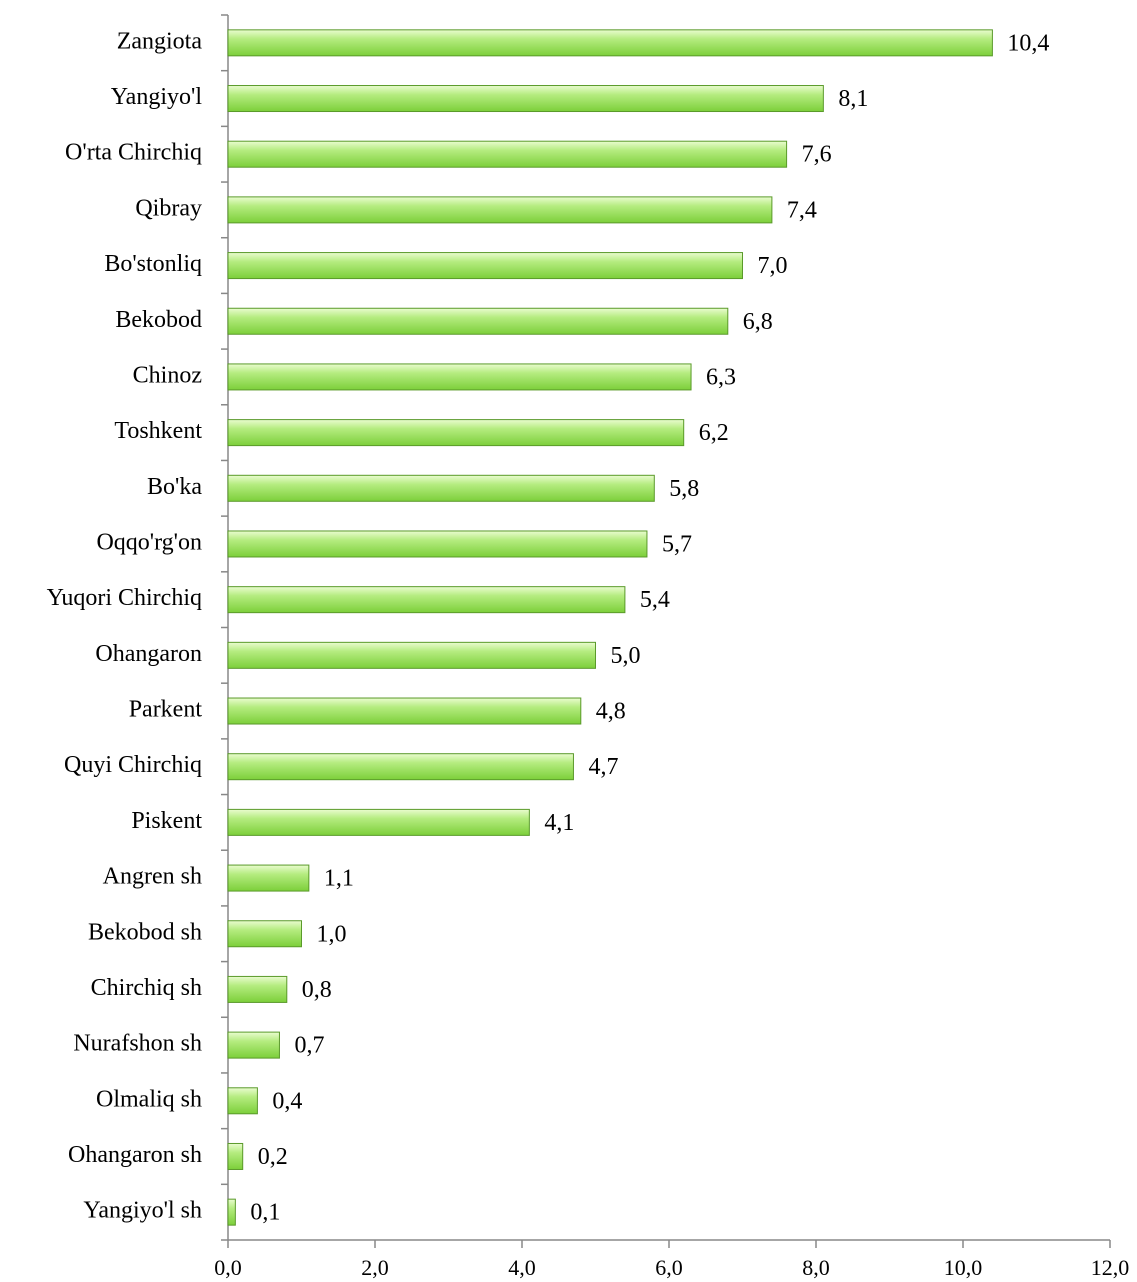 The image size is (1137, 1282). What do you see at coordinates (375, 1267) in the screenshot?
I see `x-tick-label: 2,0` at bounding box center [375, 1267].